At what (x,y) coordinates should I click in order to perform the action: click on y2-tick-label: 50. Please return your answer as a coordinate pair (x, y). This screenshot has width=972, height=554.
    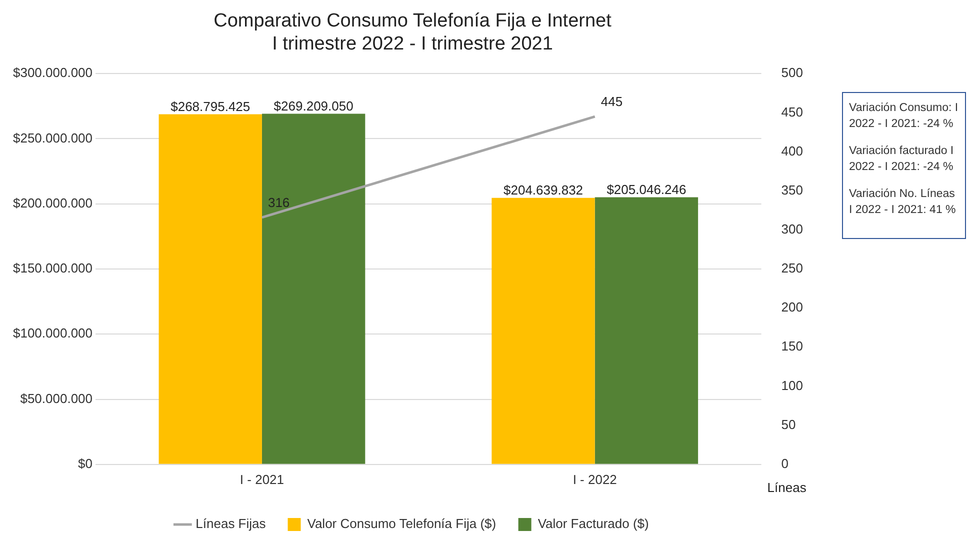
    Looking at the image, I should click on (788, 424).